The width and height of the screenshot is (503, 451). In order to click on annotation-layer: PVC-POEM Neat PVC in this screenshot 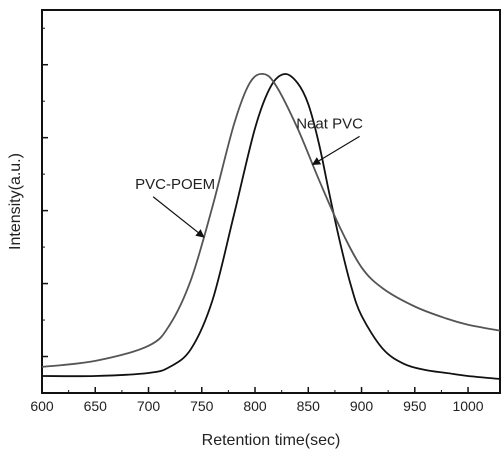, I will do `click(249, 176)`.